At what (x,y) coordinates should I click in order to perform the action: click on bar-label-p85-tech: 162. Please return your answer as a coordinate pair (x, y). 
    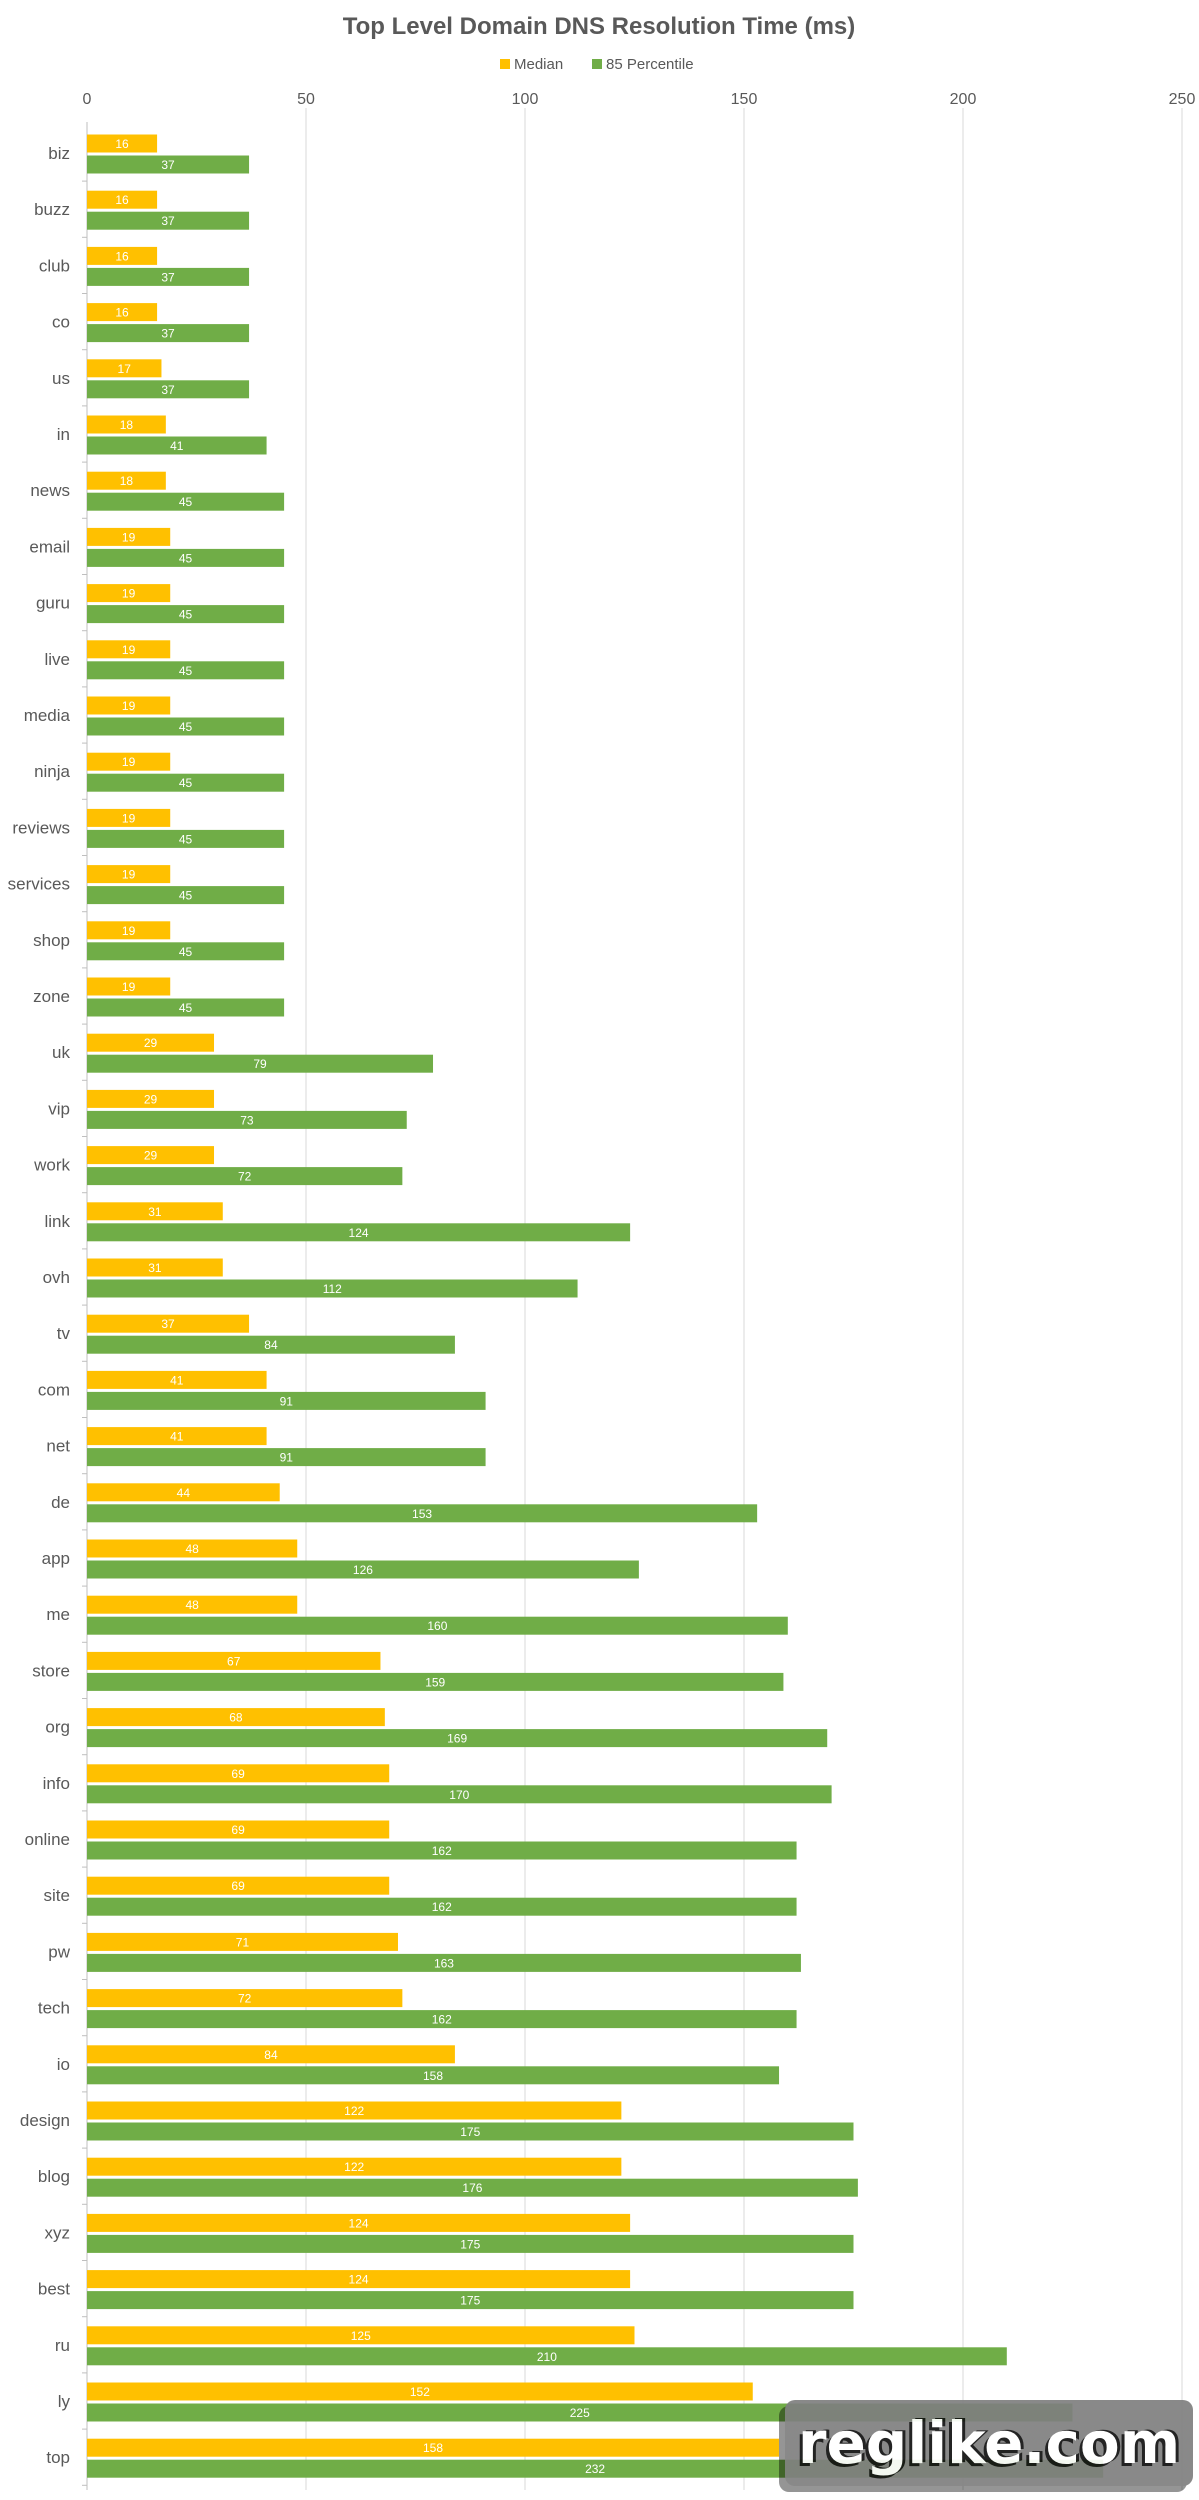
    Looking at the image, I should click on (442, 2020).